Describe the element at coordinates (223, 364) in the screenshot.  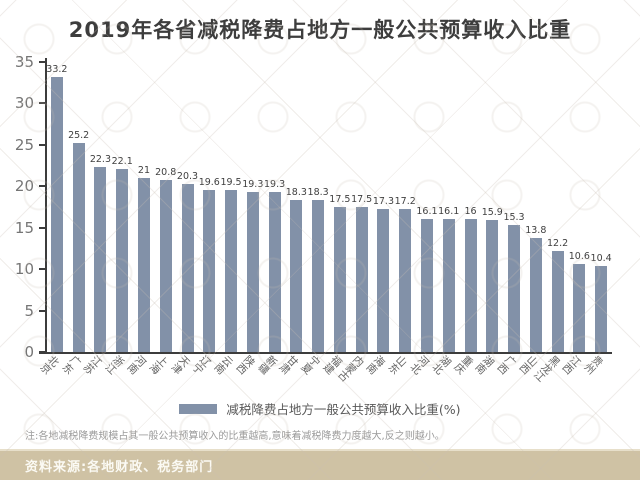
I see `x-axis-label: 云南` at that location.